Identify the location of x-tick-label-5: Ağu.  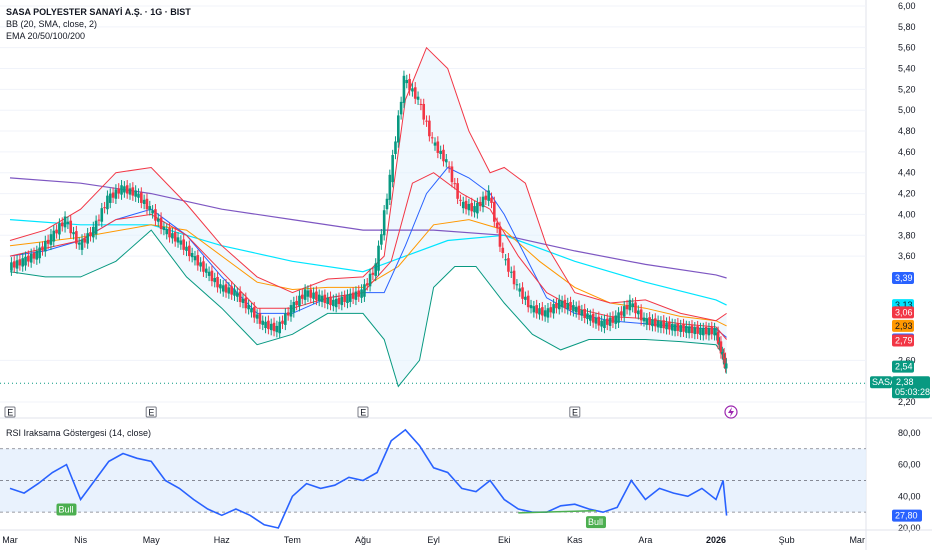
(363, 540).